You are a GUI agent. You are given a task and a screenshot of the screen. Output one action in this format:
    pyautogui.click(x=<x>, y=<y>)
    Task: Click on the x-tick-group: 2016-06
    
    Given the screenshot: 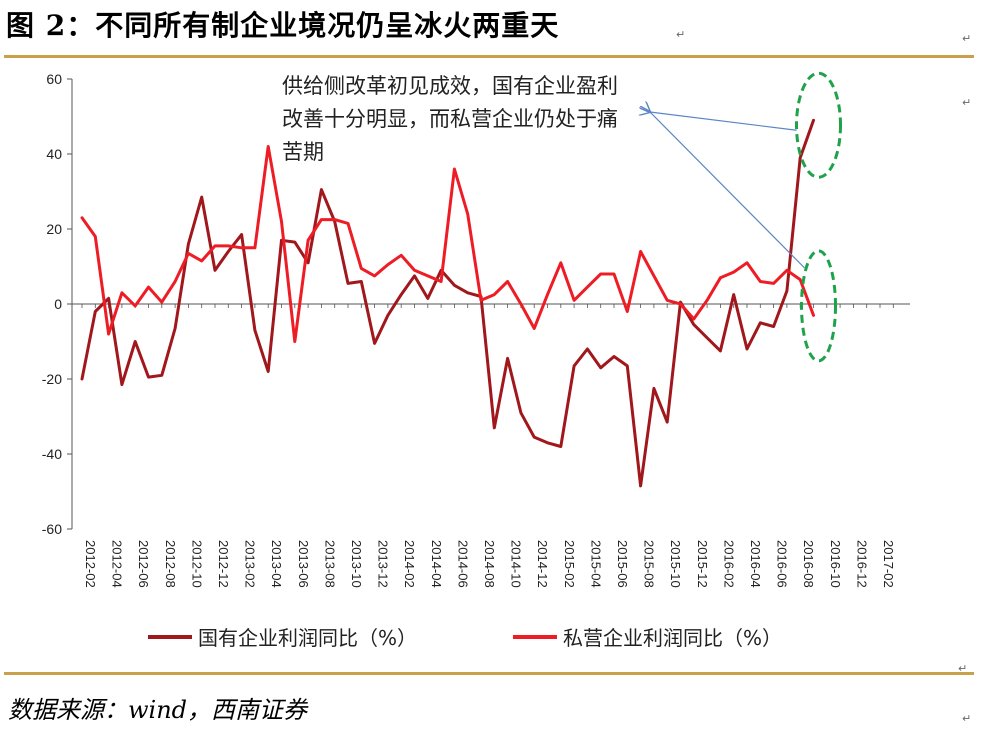 What is the action you would take?
    pyautogui.click(x=782, y=564)
    